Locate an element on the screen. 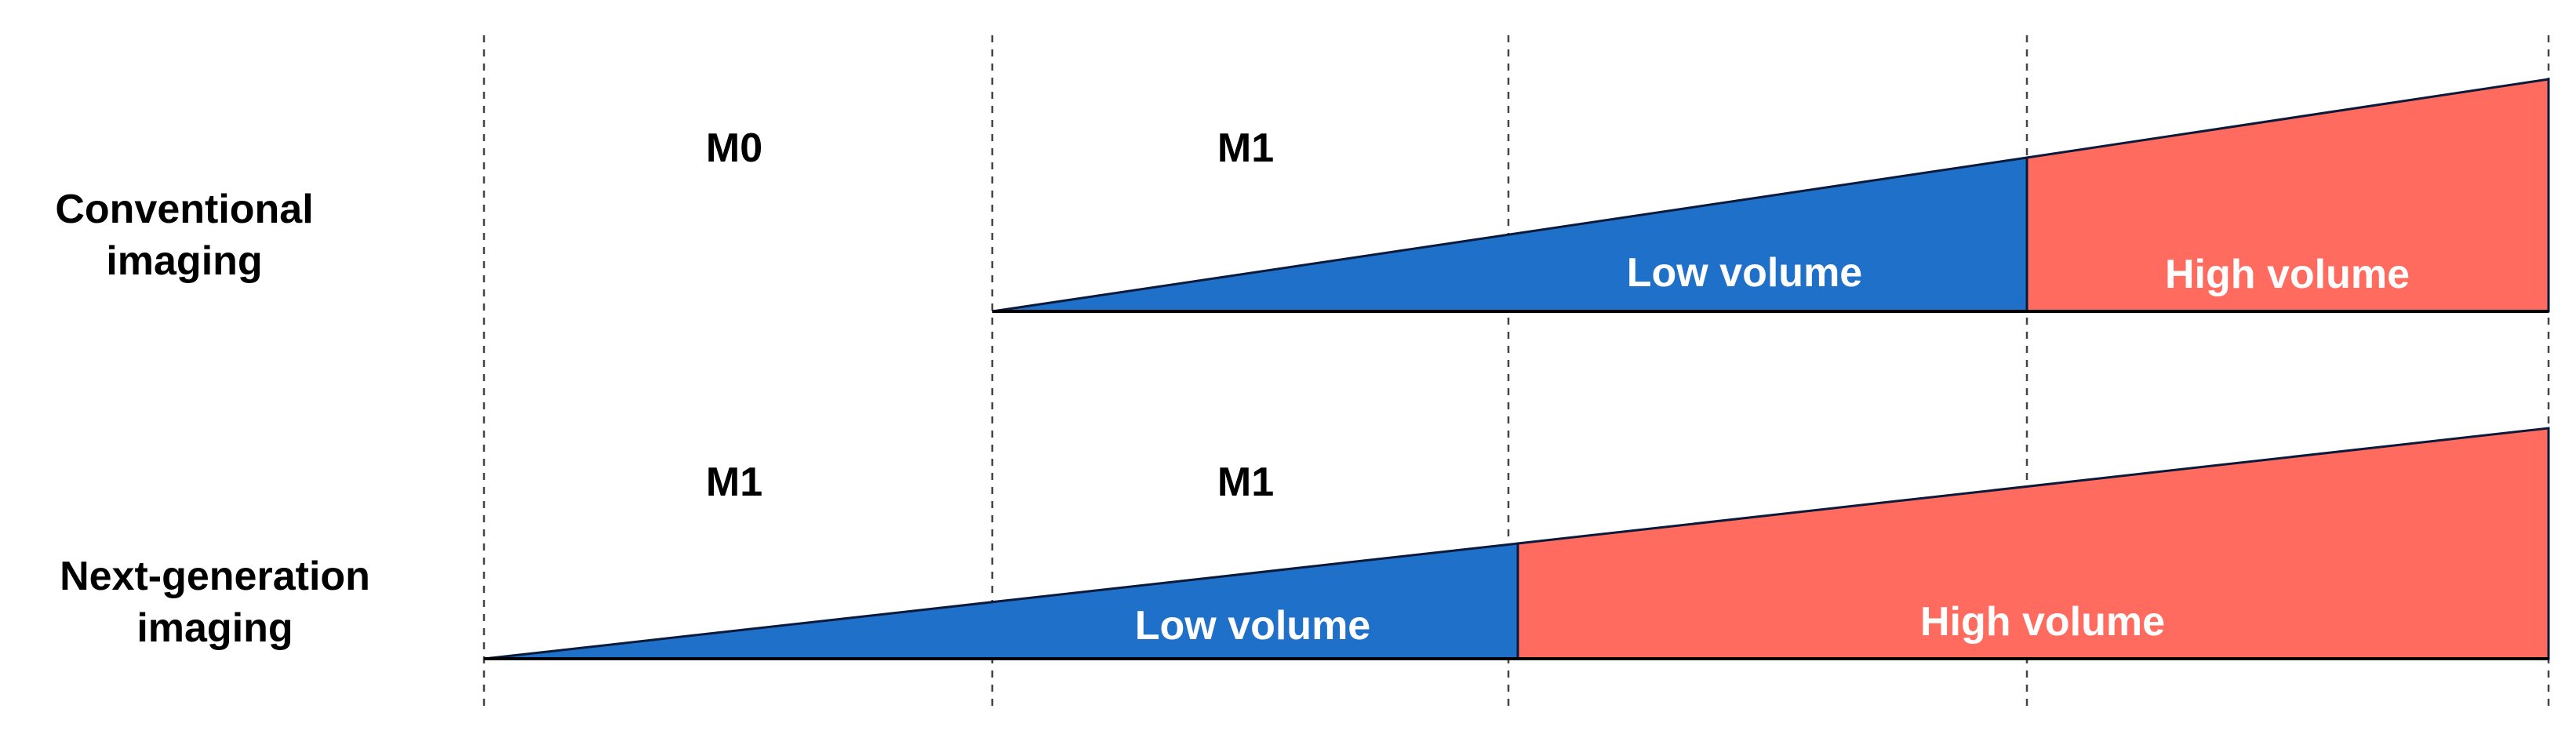 This screenshot has height=745, width=2576. stage-label-m0: M0 is located at coordinates (734, 148).